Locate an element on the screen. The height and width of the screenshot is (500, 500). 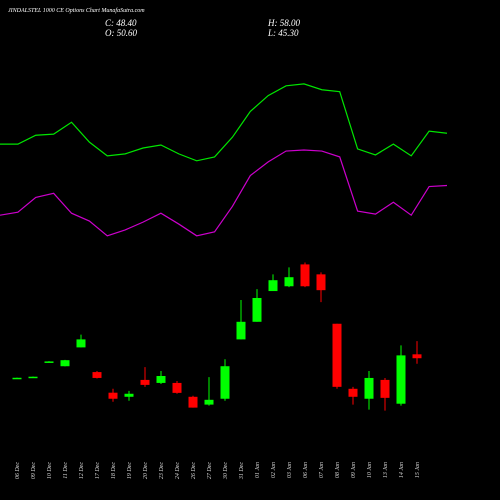
x-tick-label: 19 Dec is located at coordinates (130, 470).